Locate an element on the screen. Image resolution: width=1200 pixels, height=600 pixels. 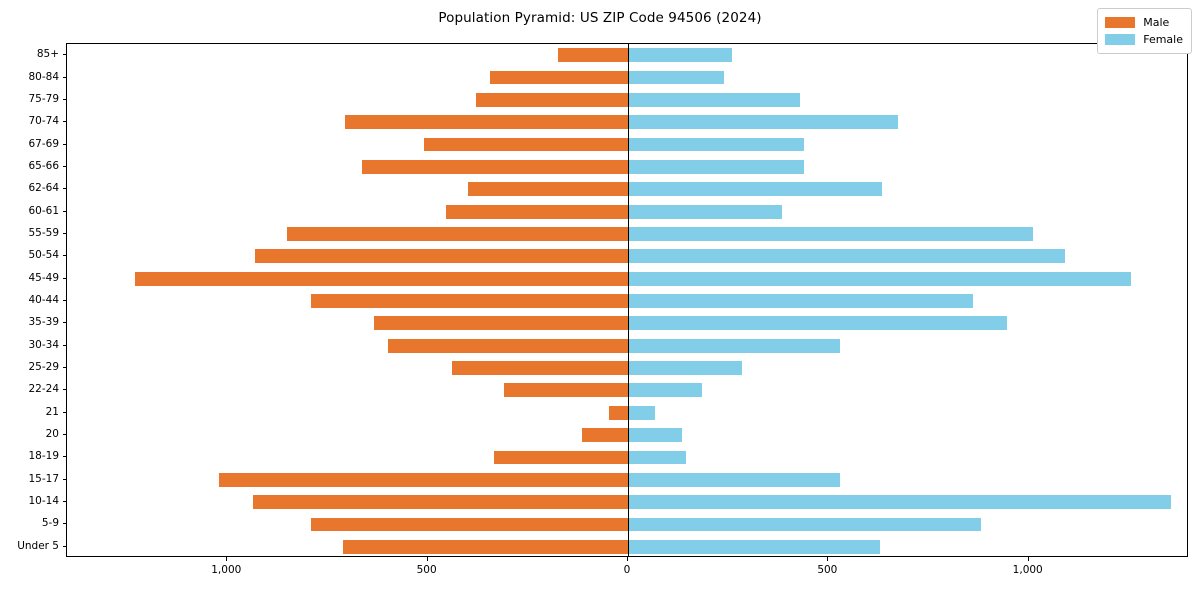
y-tick-label: 70-74 is located at coordinates (43, 121).